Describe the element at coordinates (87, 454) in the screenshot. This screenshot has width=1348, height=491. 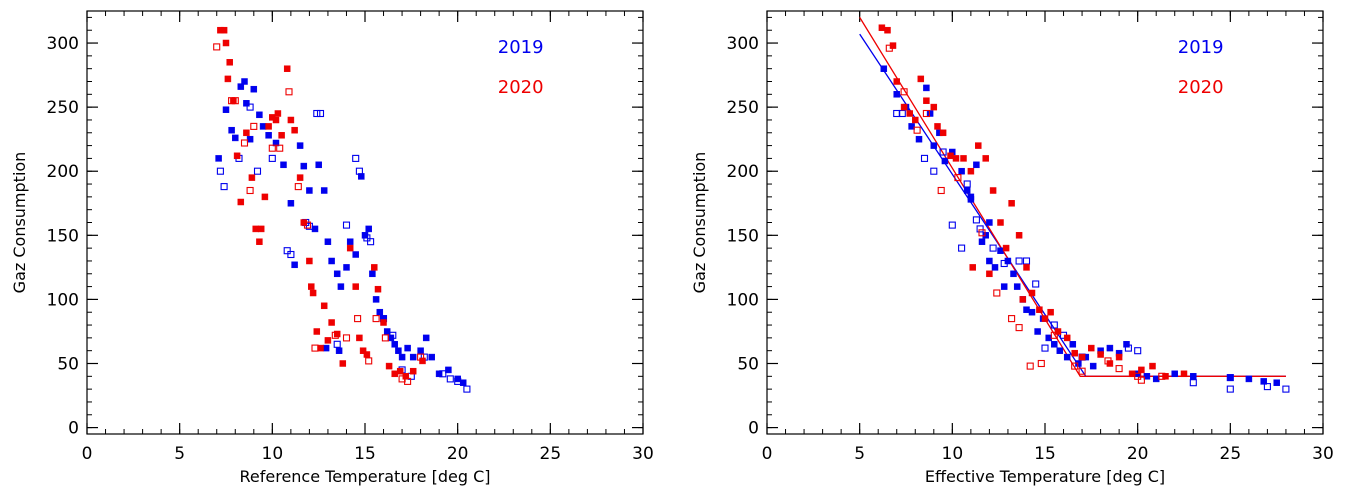
I see `x-tick-label: 0` at that location.